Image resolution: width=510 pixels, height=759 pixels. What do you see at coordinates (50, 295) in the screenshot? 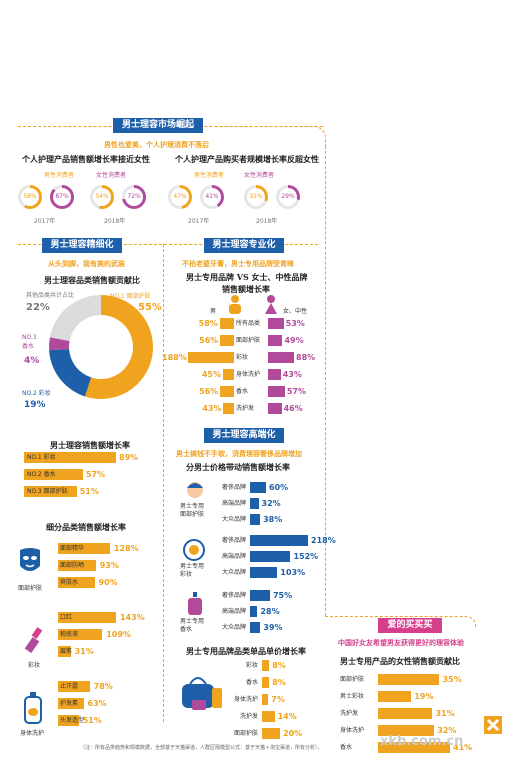
I see `donut-label-other: 其他品类共计占比` at bounding box center [50, 295].